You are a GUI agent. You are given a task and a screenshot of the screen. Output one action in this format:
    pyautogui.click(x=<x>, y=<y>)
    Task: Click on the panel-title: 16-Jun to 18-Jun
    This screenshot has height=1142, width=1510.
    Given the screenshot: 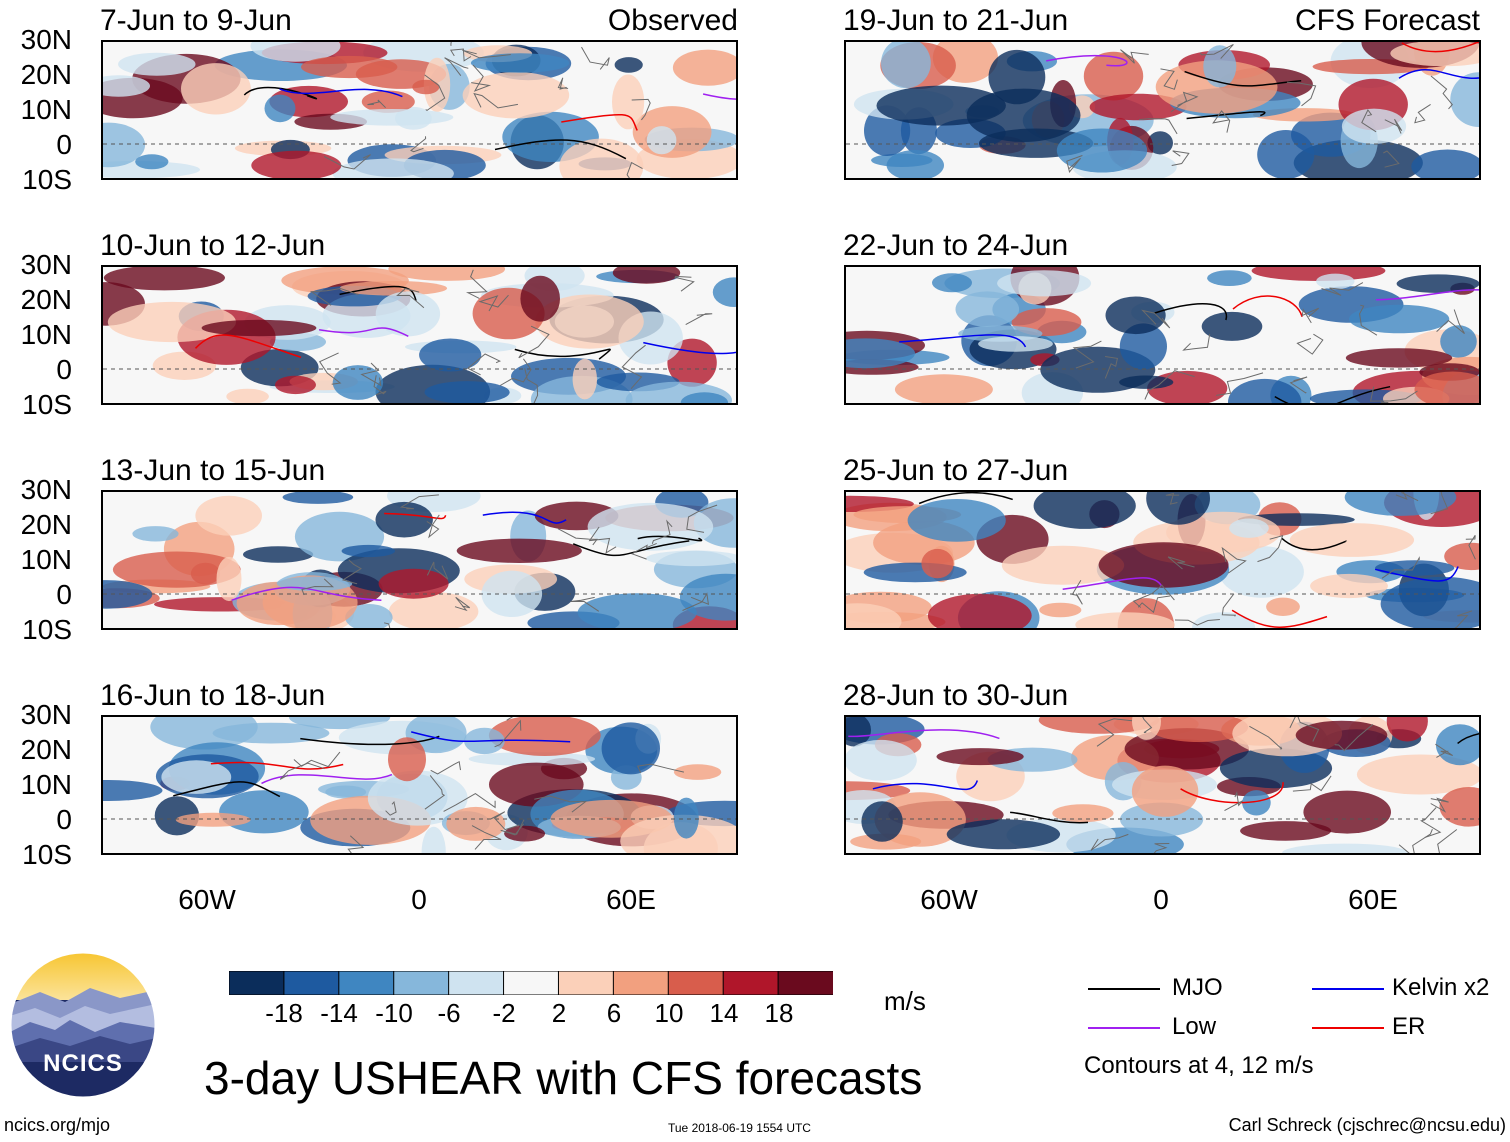 What is the action you would take?
    pyautogui.click(x=213, y=695)
    